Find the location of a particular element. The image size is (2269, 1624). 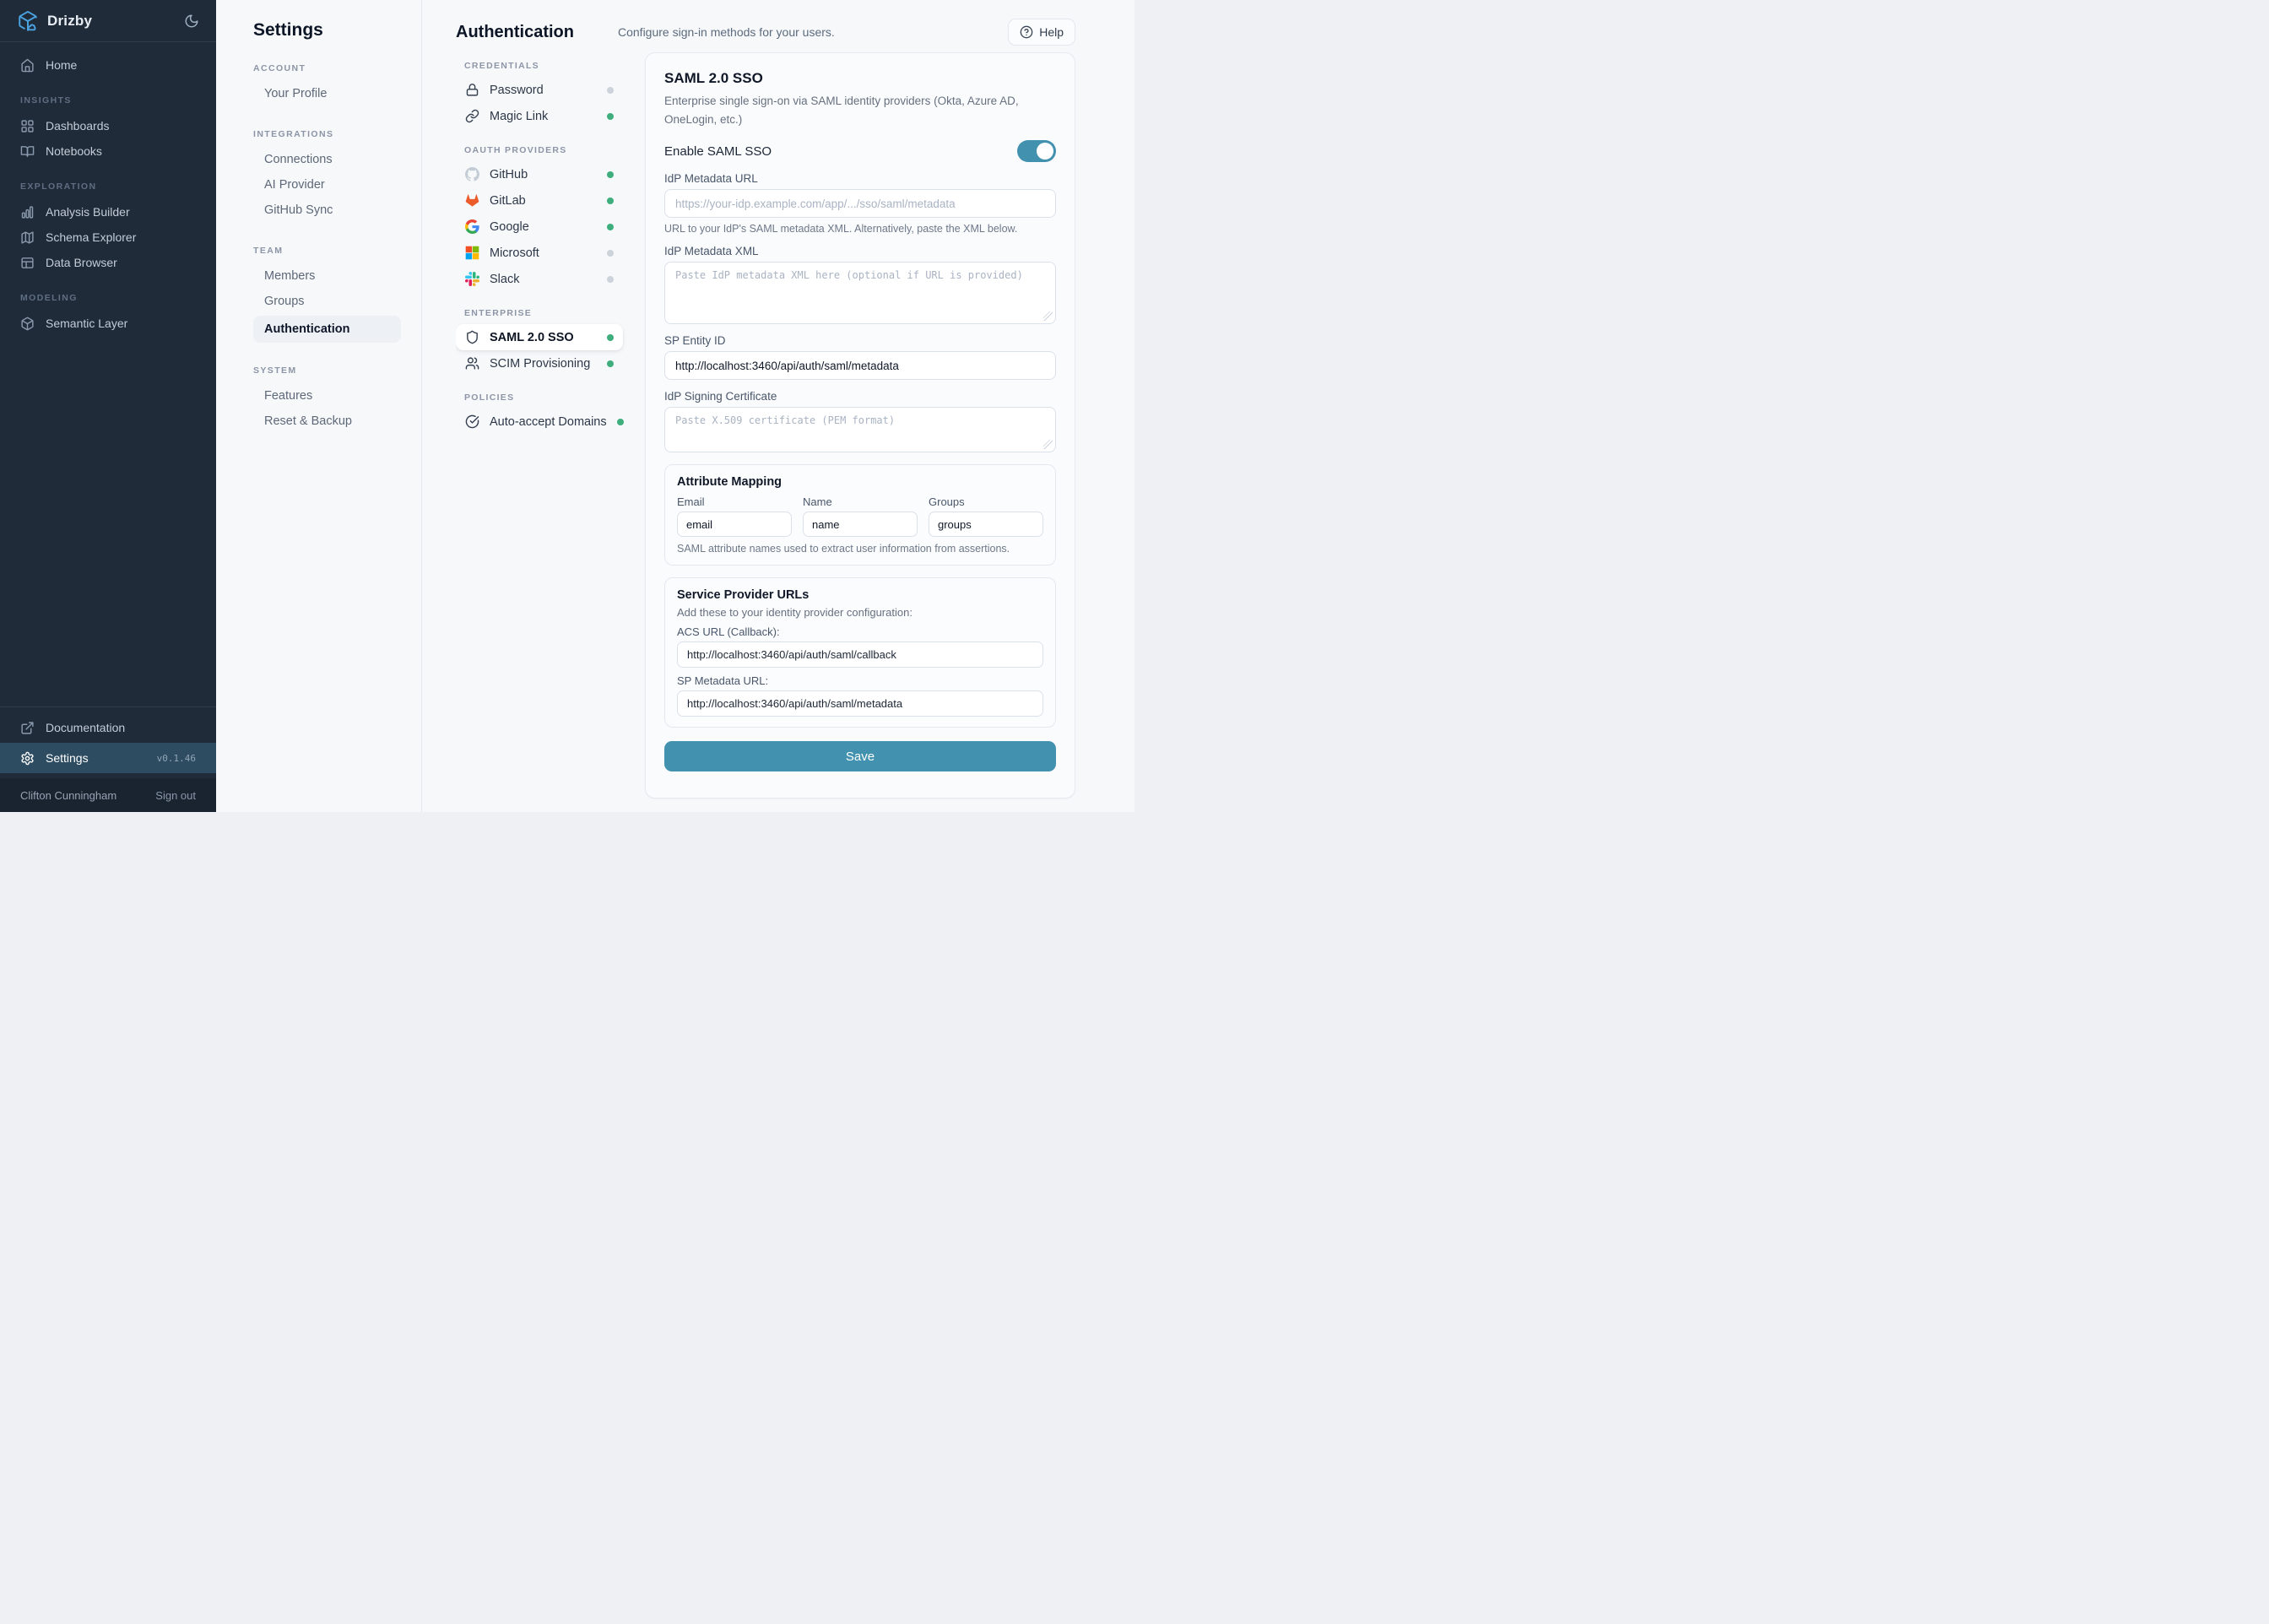

card-title: SAML 2.0 SSO is located at coordinates (714, 78).